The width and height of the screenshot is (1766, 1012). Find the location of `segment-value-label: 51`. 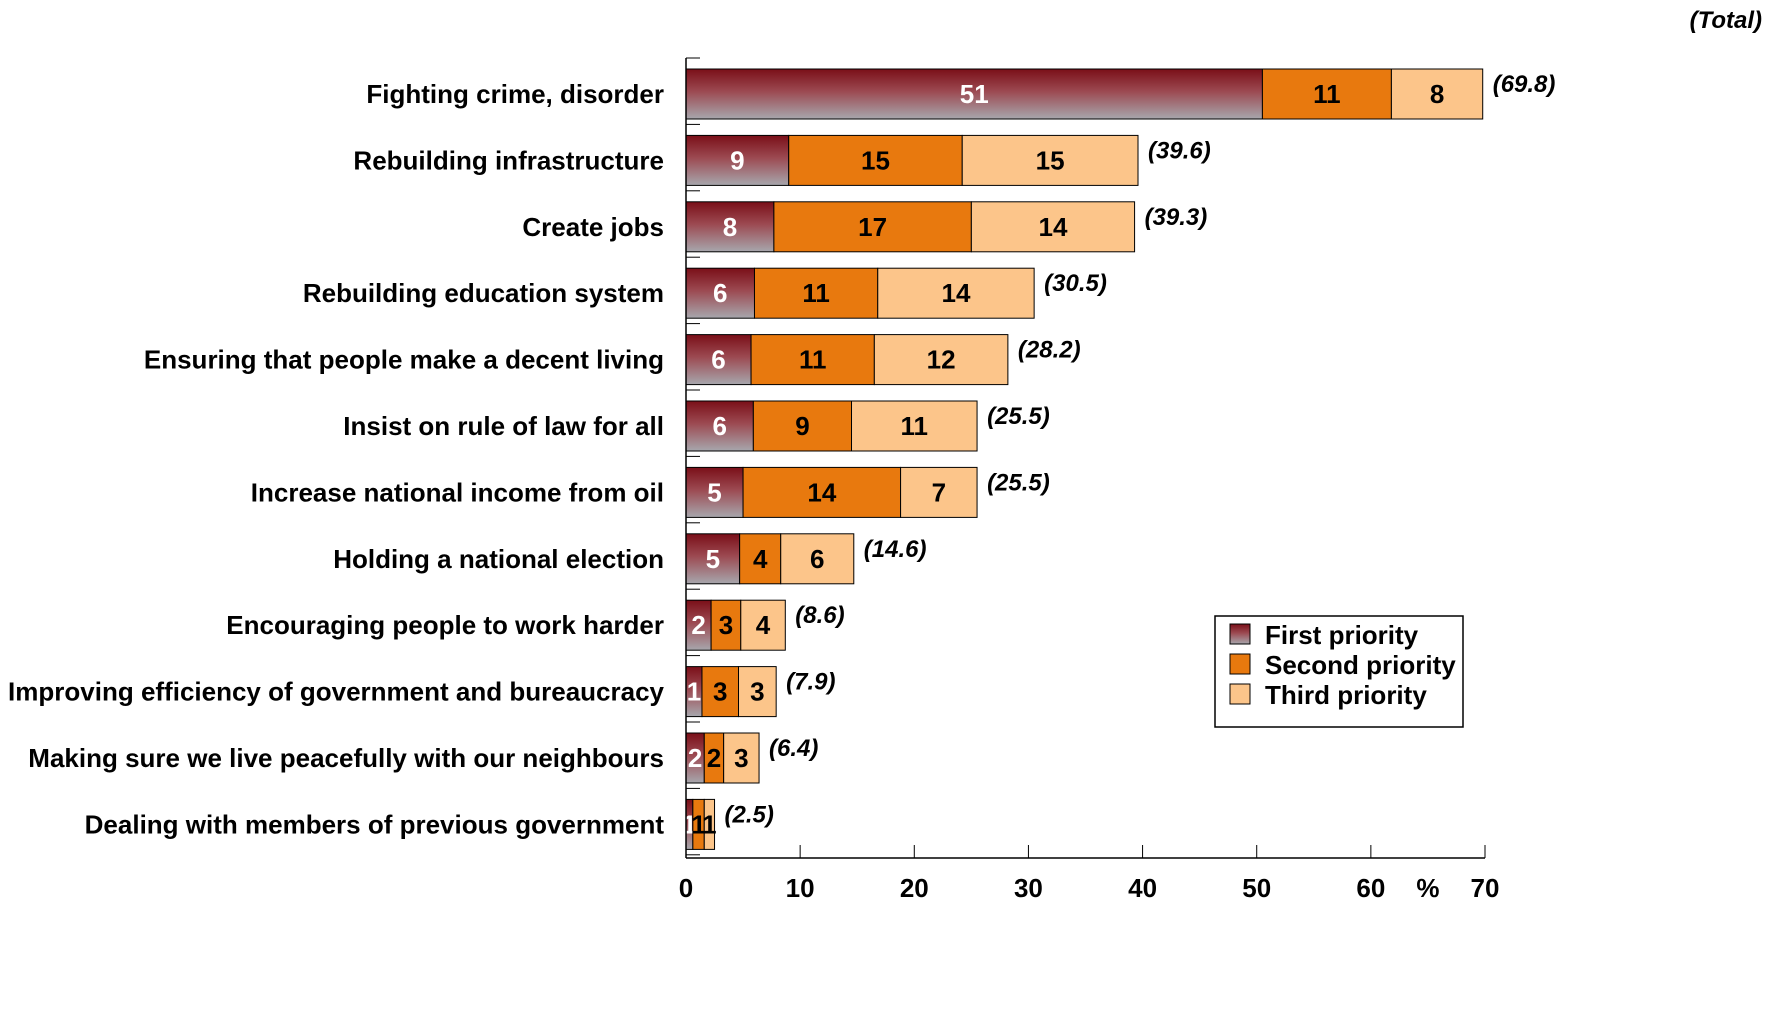

segment-value-label: 51 is located at coordinates (974, 94).